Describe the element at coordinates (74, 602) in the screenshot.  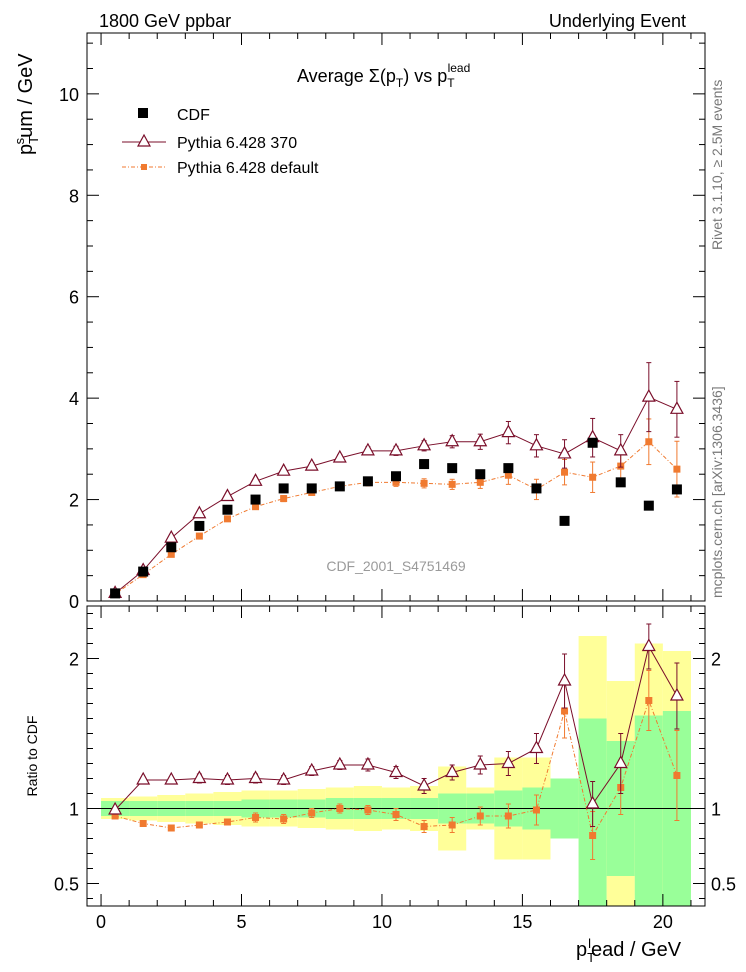
I see `y-tick-label: 0` at that location.